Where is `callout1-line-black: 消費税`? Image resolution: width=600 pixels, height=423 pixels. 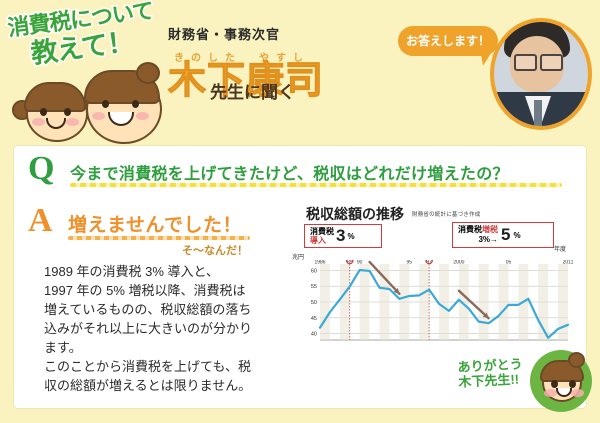
callout1-line-black: 消費税 is located at coordinates (322, 231).